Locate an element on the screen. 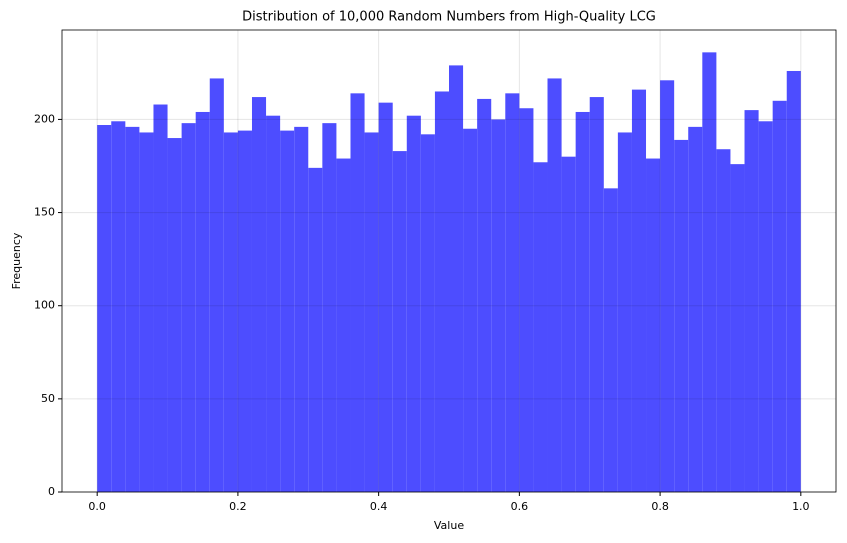 The image size is (847, 543). y-tick-label: 100 is located at coordinates (44, 305).